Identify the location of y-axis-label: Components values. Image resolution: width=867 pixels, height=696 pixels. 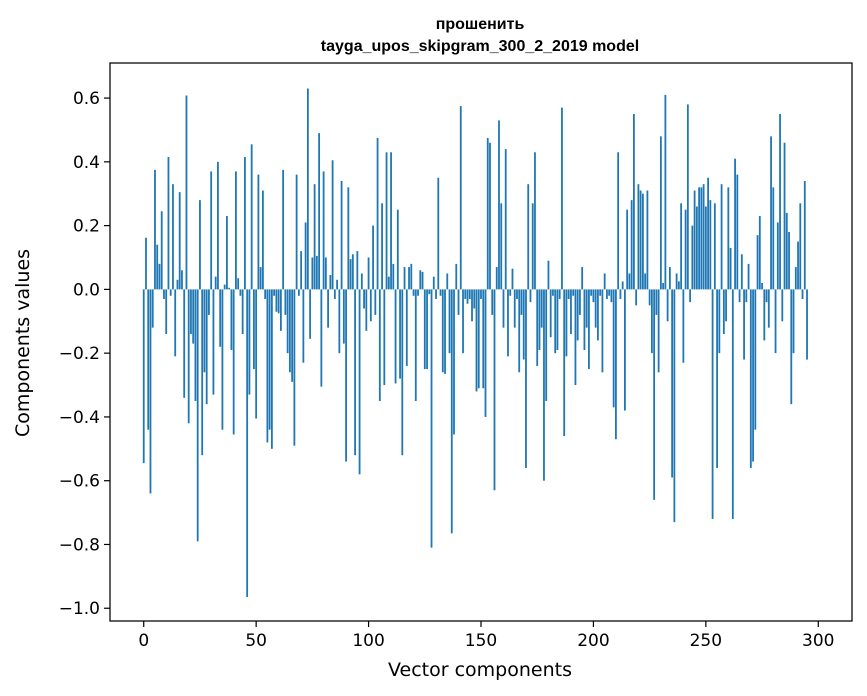
(23, 343).